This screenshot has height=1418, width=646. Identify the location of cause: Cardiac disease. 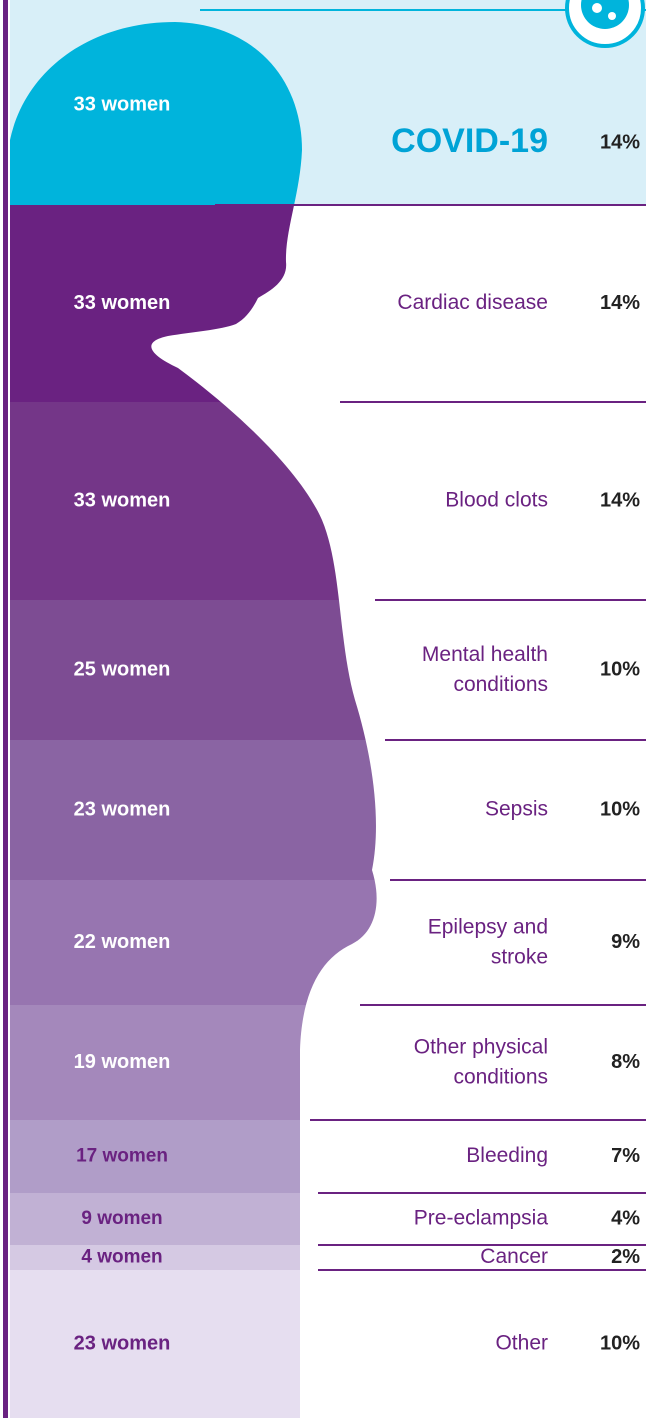
(472, 302).